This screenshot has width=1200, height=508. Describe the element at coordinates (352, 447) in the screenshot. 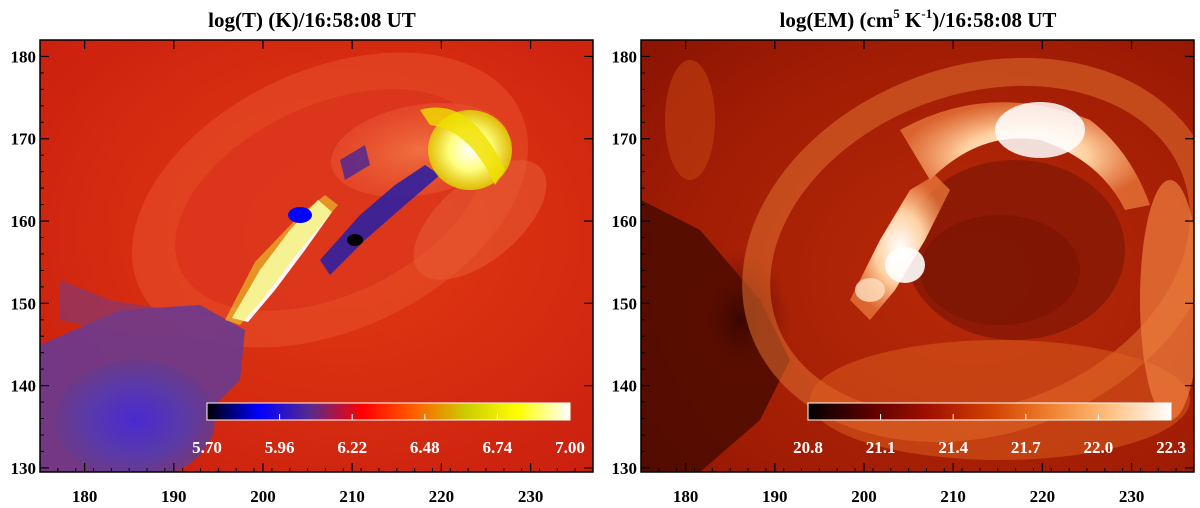

I see `temperature-colorbar-tick-label: 6.22` at that location.